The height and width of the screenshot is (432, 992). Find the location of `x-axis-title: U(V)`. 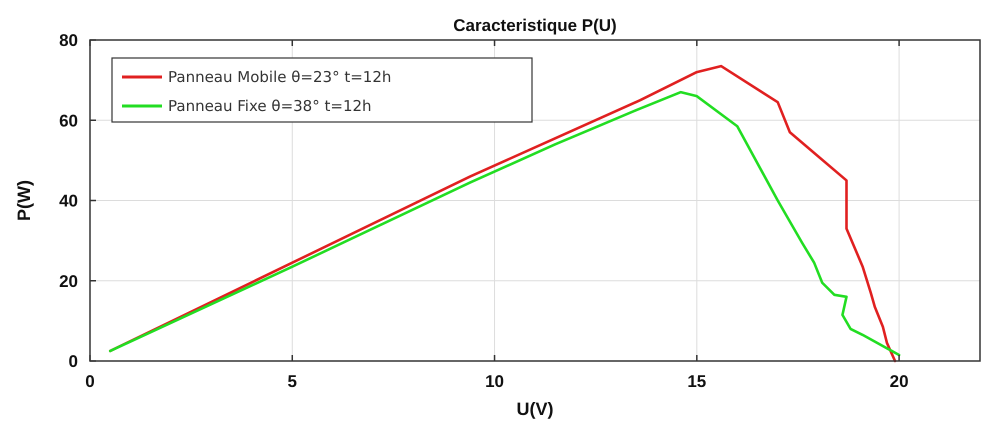

x-axis-title: U(V) is located at coordinates (535, 409).